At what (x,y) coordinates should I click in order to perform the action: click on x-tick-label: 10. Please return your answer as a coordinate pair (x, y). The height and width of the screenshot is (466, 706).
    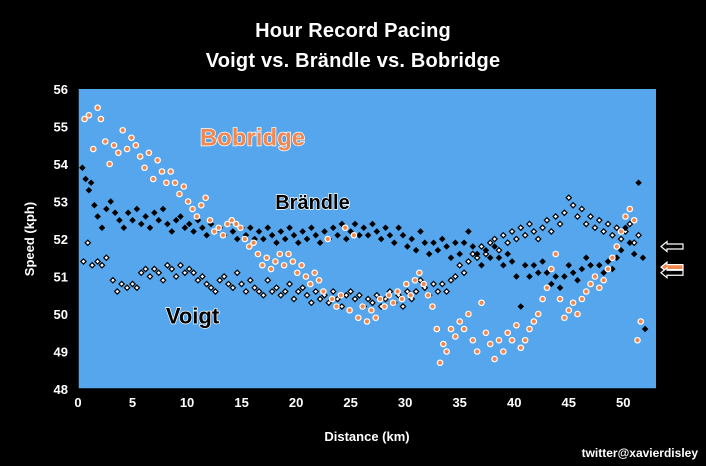
    Looking at the image, I should click on (187, 402).